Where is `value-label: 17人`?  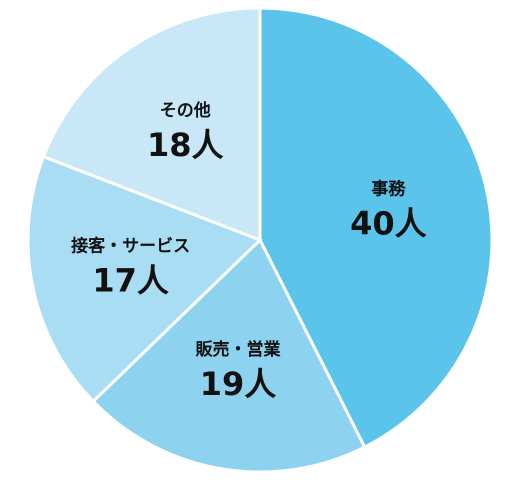
value-label: 17人 is located at coordinates (130, 280).